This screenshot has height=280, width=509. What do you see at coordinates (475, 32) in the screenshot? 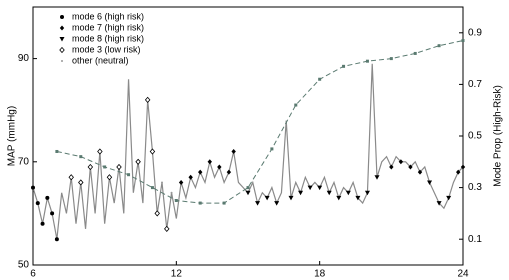
I see `y2-tick-label: 0.9` at bounding box center [475, 32].